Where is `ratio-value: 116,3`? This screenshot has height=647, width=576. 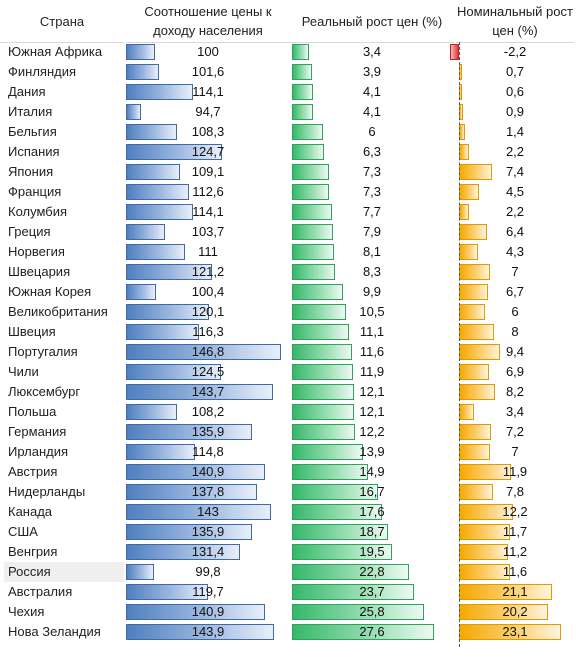
ratio-value: 116,3 is located at coordinates (208, 331).